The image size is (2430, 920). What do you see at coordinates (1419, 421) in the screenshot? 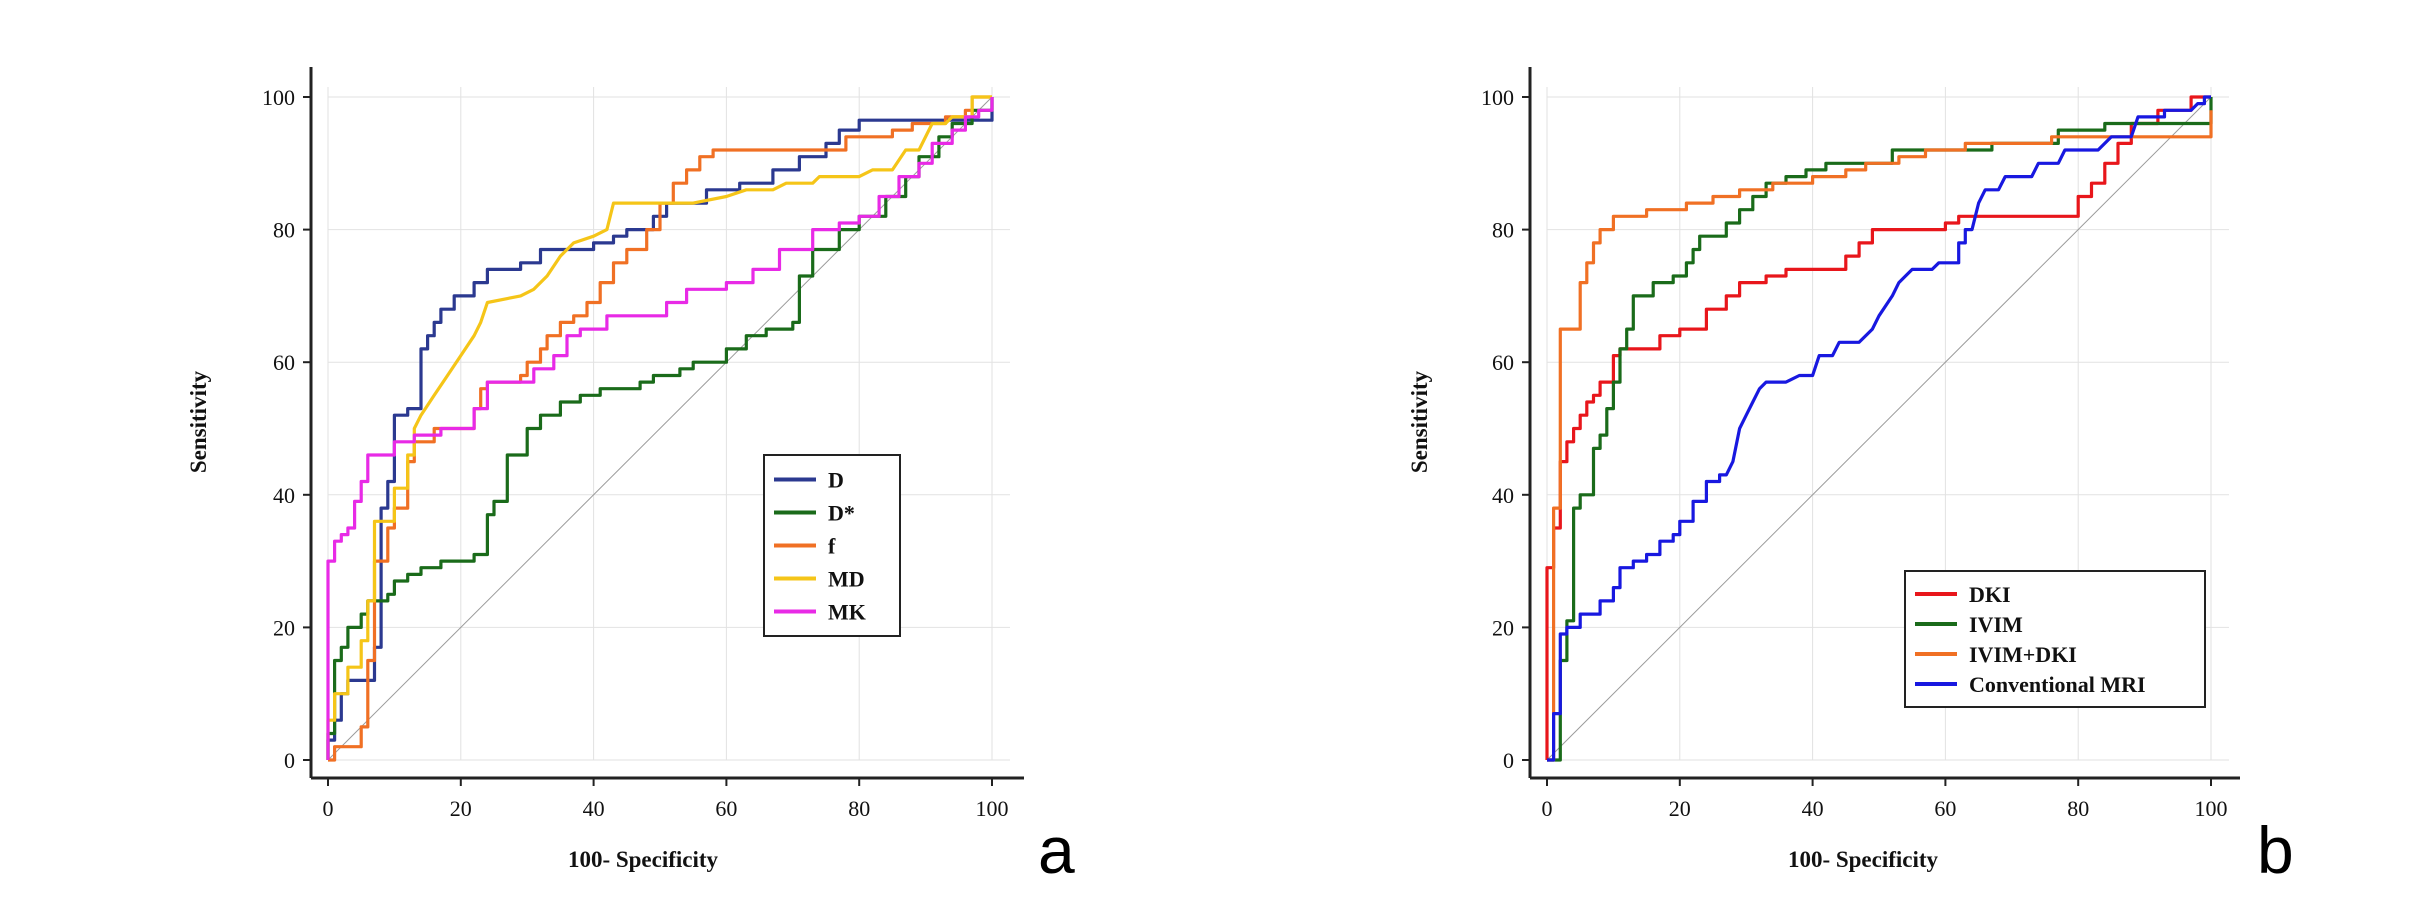
I see `panel-b-y-axis-label: Sensitivity` at bounding box center [1419, 421].